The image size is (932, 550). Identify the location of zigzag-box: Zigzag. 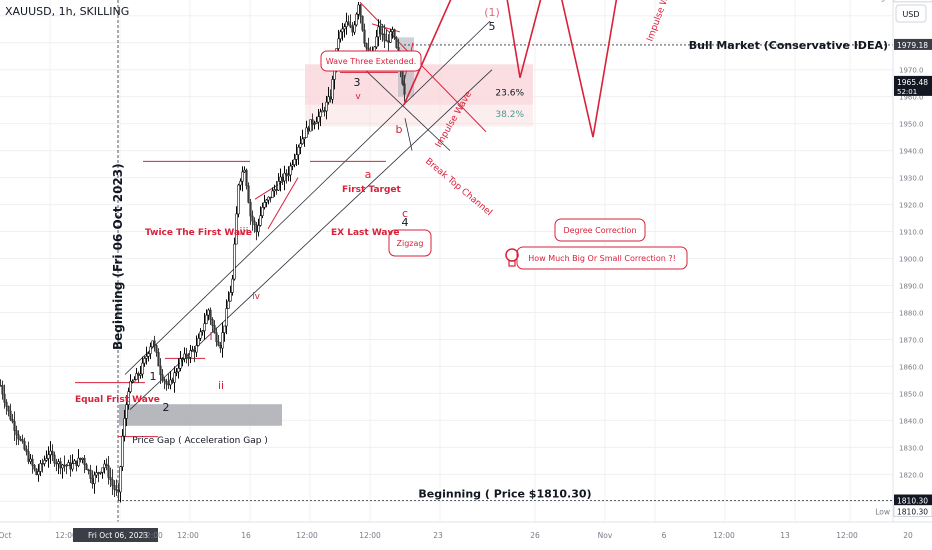
(410, 243).